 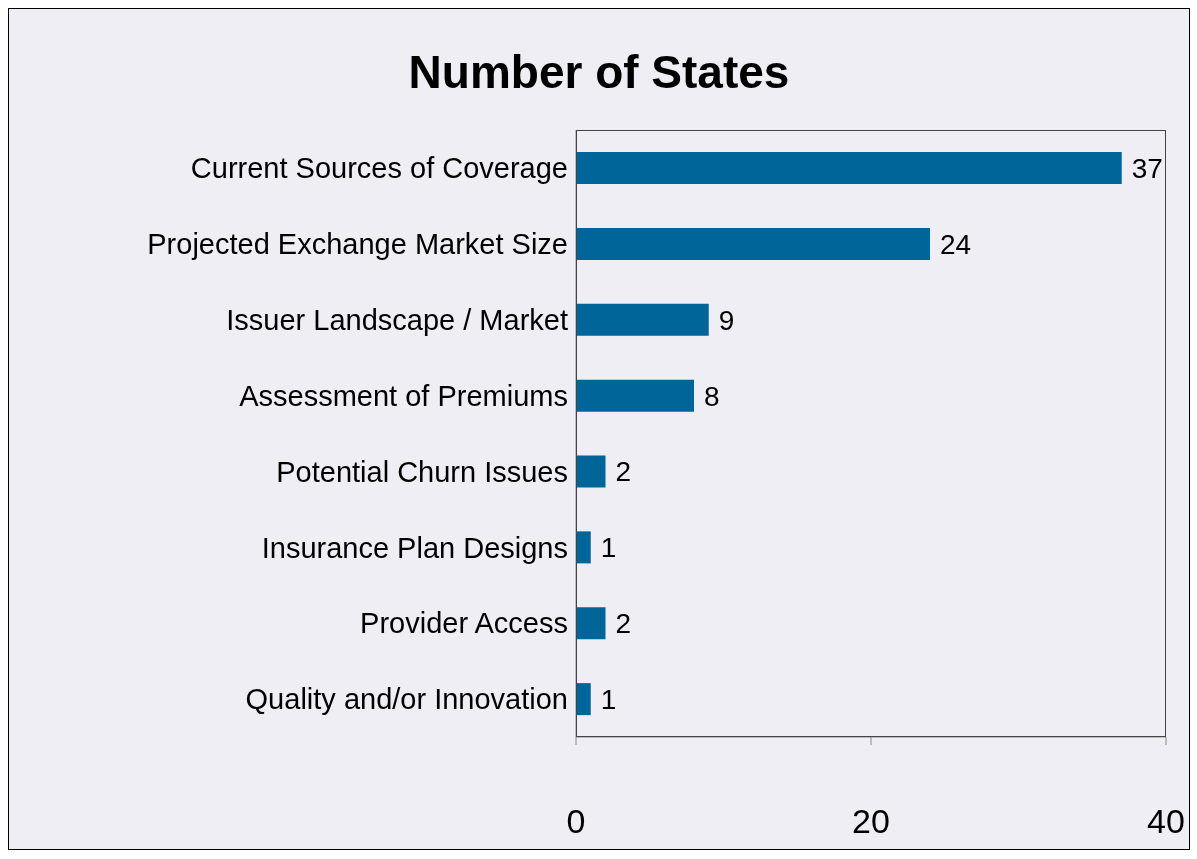 What do you see at coordinates (712, 396) in the screenshot?
I see `data-label: 8` at bounding box center [712, 396].